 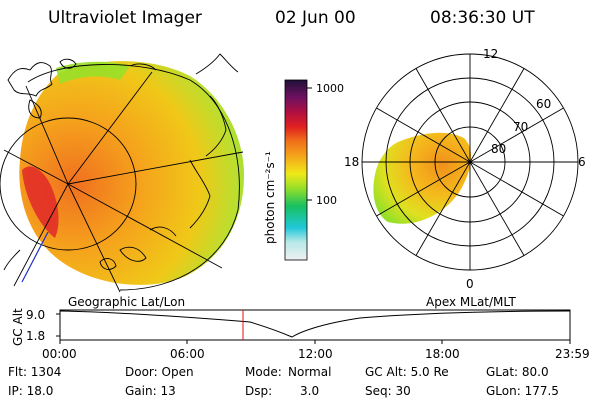 What do you see at coordinates (59, 354) in the screenshot?
I see `altitude-xtick-0000: 00:00` at bounding box center [59, 354].